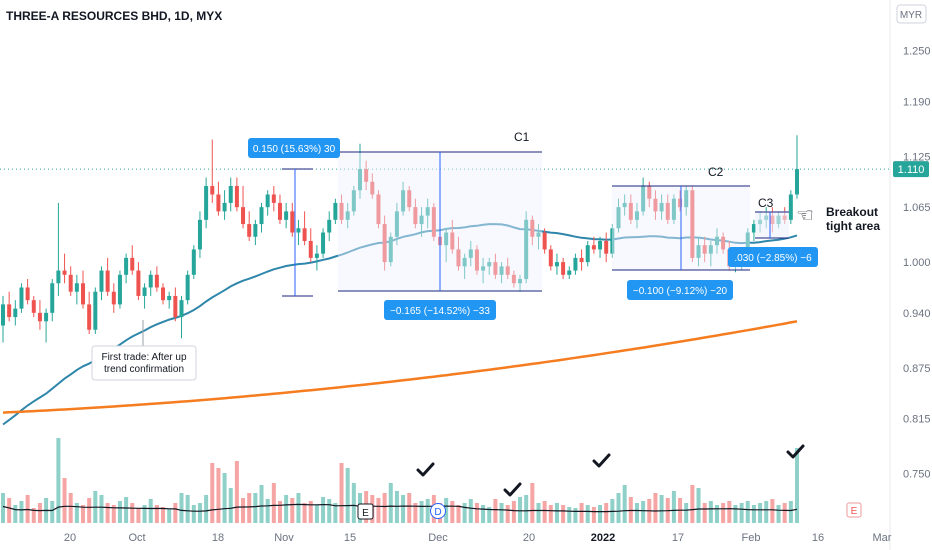 Image resolution: width=932 pixels, height=550 pixels. What do you see at coordinates (143, 357) in the screenshot?
I see `first-trade-line-1: First trade: After up` at bounding box center [143, 357].